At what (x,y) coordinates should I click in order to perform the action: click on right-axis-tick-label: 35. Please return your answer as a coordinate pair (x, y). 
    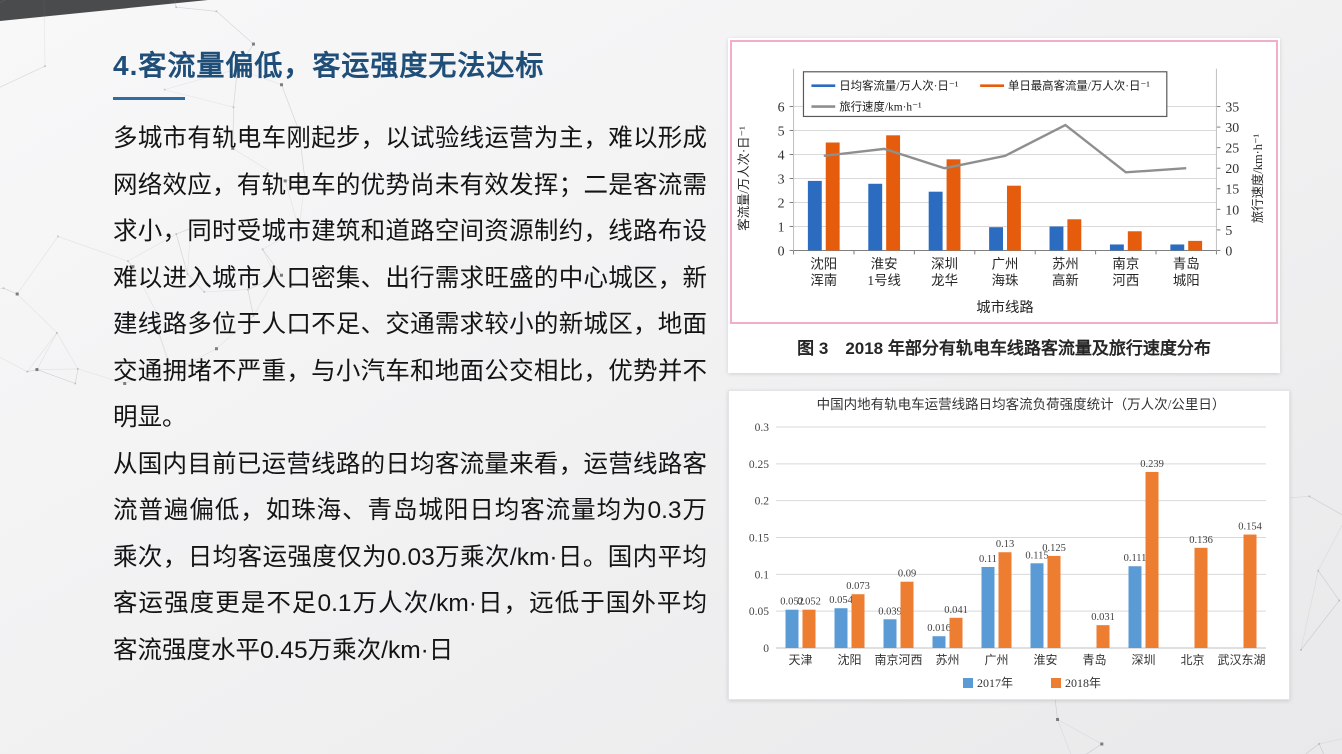
    Looking at the image, I should click on (1232, 107).